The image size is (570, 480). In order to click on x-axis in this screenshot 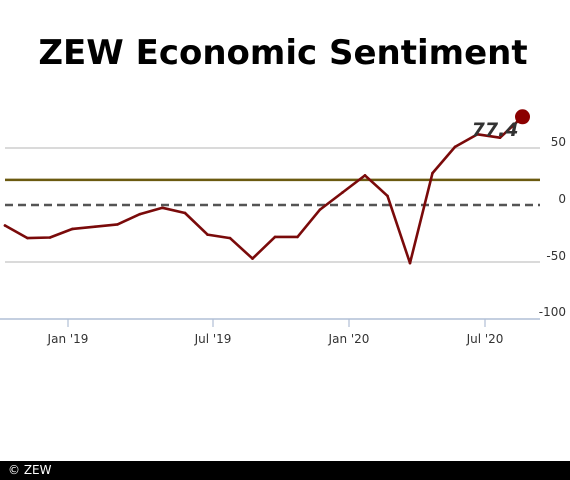, I will do `click(270, 322)`.